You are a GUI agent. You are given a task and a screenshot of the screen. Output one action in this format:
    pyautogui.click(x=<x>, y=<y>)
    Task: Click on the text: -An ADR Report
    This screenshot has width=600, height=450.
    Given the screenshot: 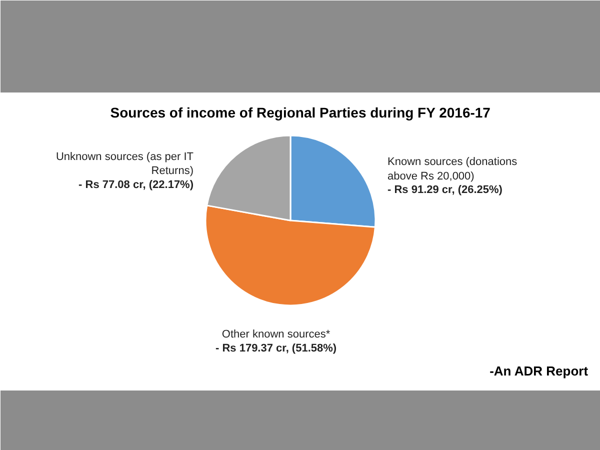 What is the action you would take?
    pyautogui.click(x=539, y=371)
    